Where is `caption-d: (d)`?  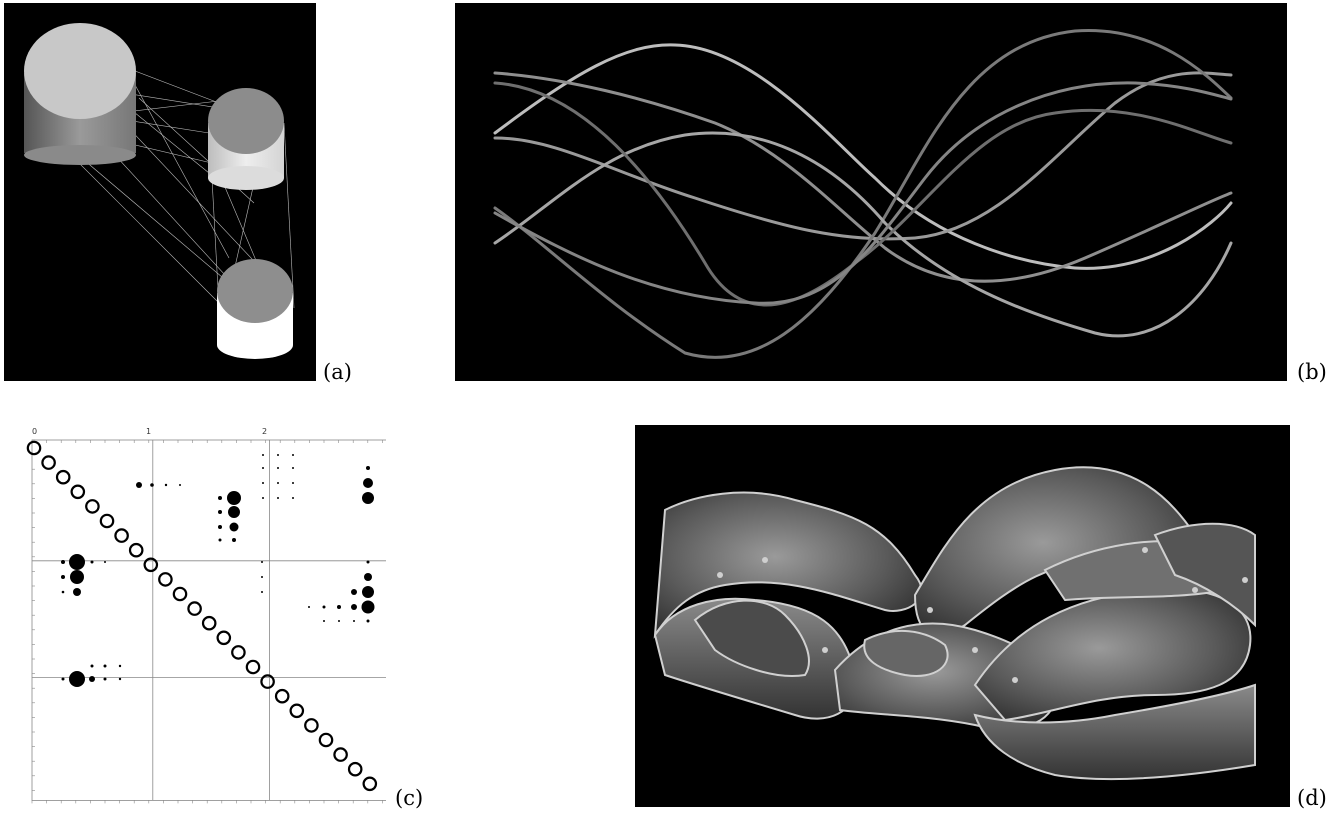 caption-d: (d) is located at coordinates (1312, 798).